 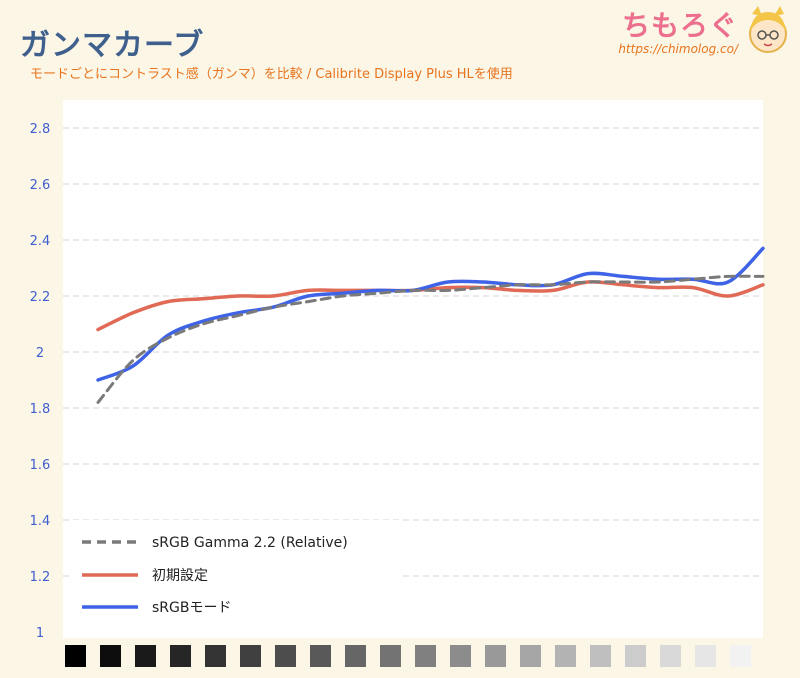 I want to click on y-tick-label: 2, so click(x=40, y=353).